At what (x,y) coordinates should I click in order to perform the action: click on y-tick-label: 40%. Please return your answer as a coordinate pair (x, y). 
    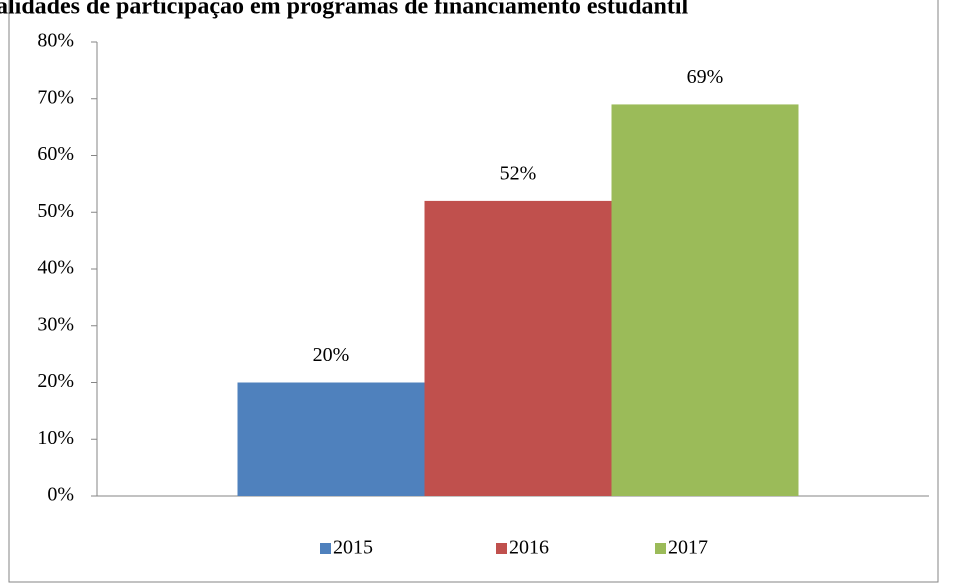
    Looking at the image, I should click on (55, 268).